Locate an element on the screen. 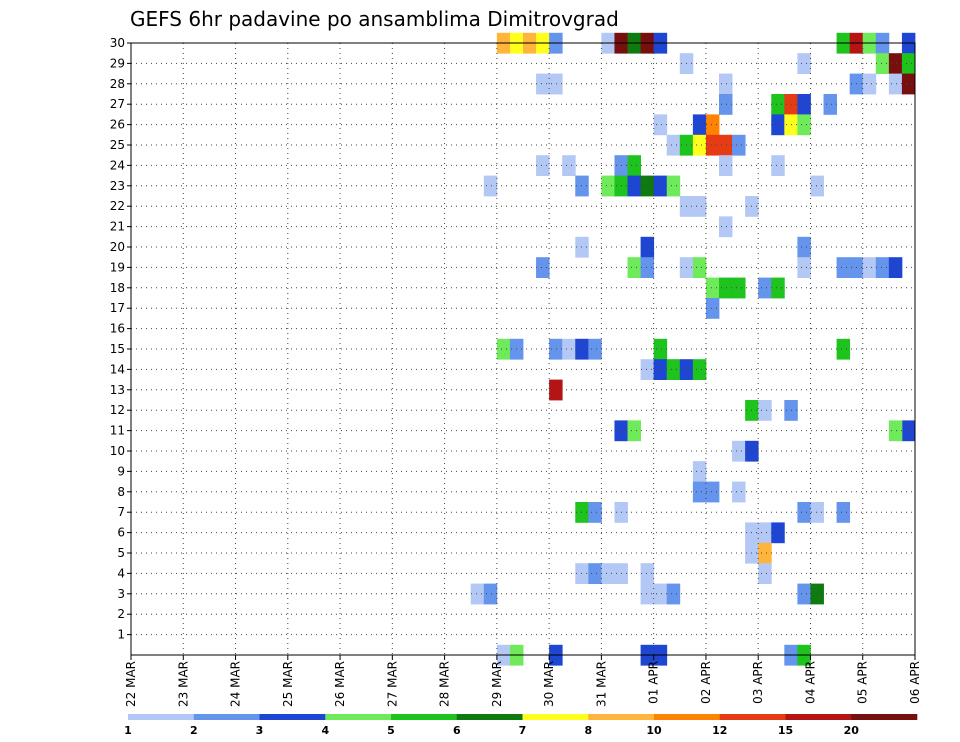 This screenshot has height=742, width=960. y-tick-label-14: 14 is located at coordinates (117, 369).